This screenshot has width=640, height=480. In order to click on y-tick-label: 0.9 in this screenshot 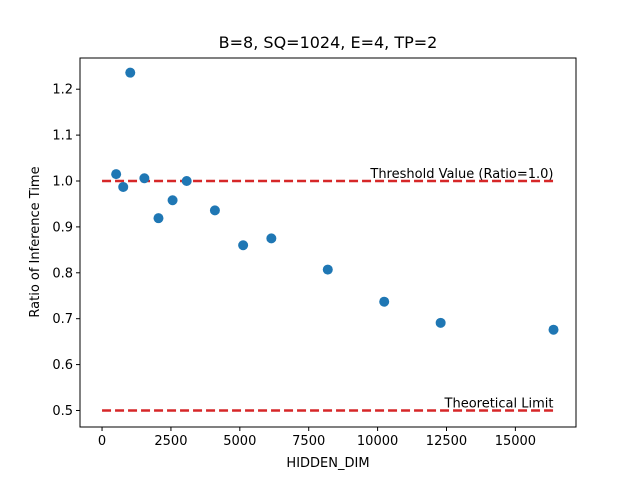, I will do `click(62, 227)`.